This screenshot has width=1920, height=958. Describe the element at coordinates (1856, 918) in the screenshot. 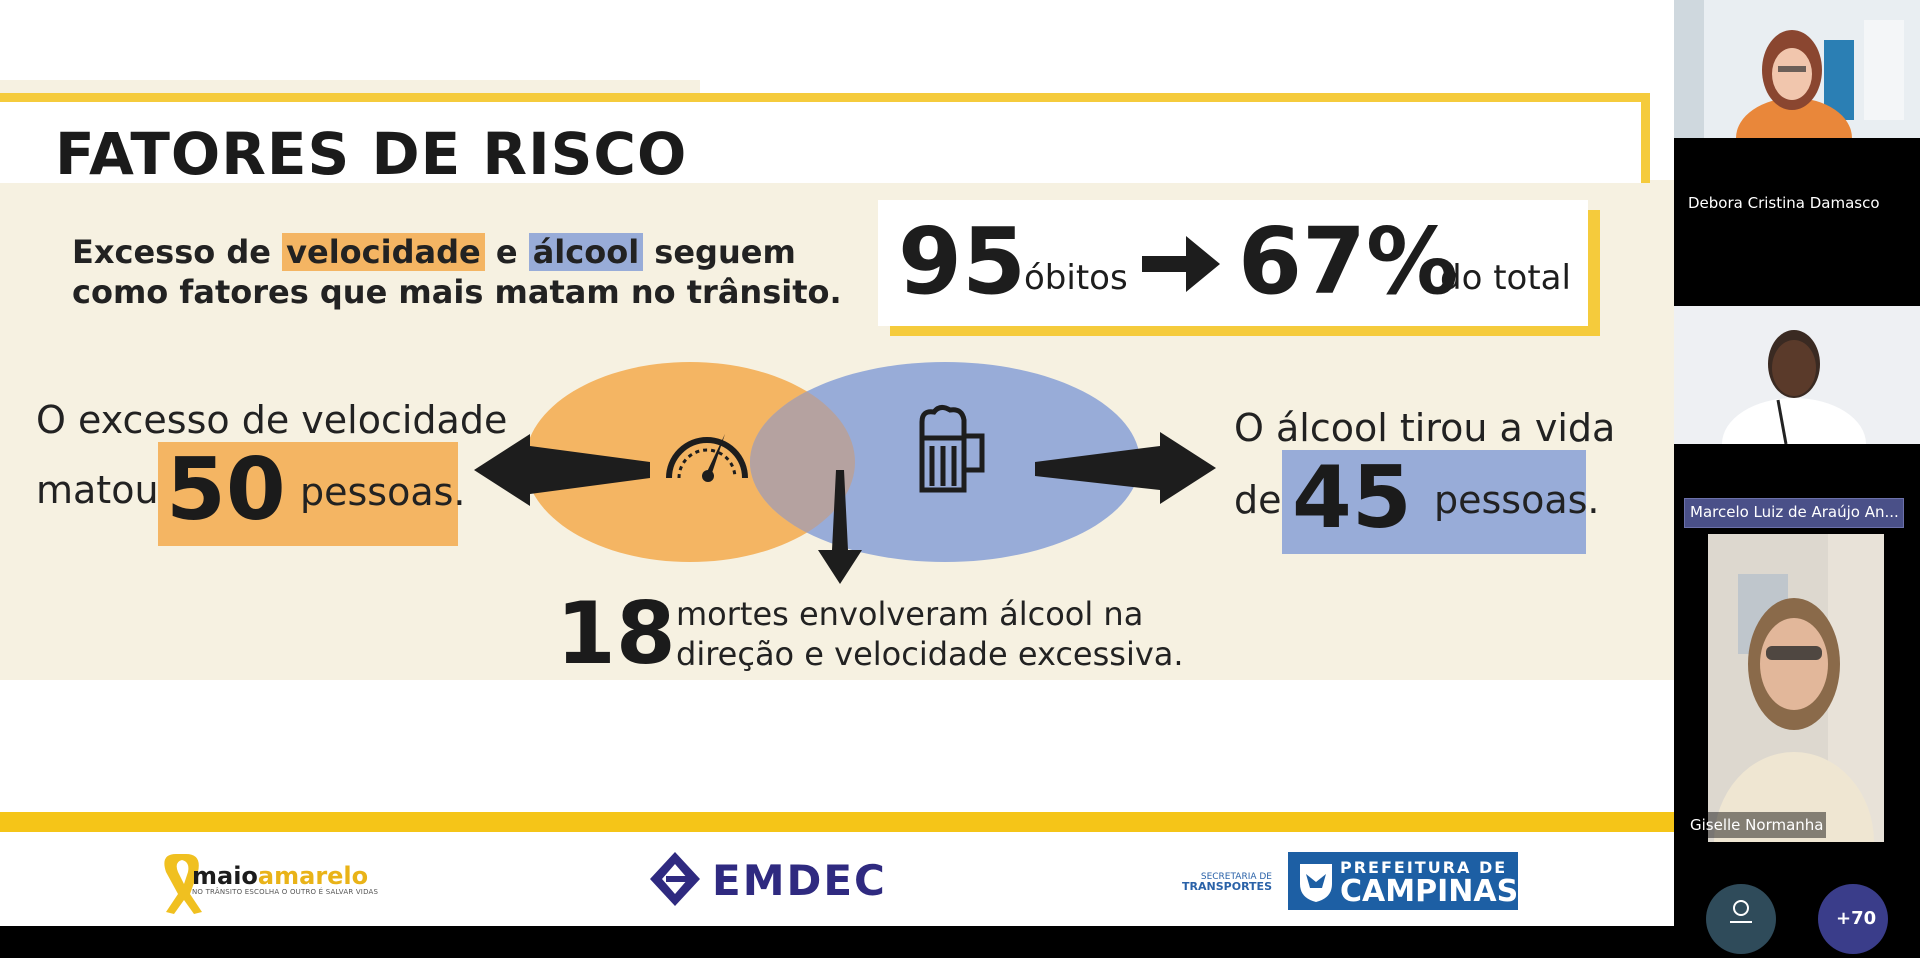

I see `more-participants-count: +70` at that location.